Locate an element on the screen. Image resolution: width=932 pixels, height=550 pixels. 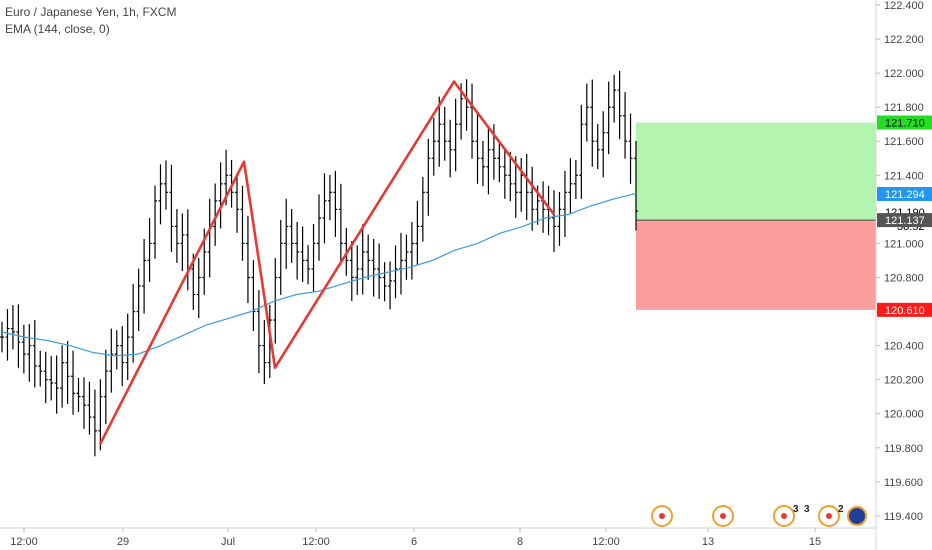
stop-loss-tag: 120.610 is located at coordinates (904, 309).